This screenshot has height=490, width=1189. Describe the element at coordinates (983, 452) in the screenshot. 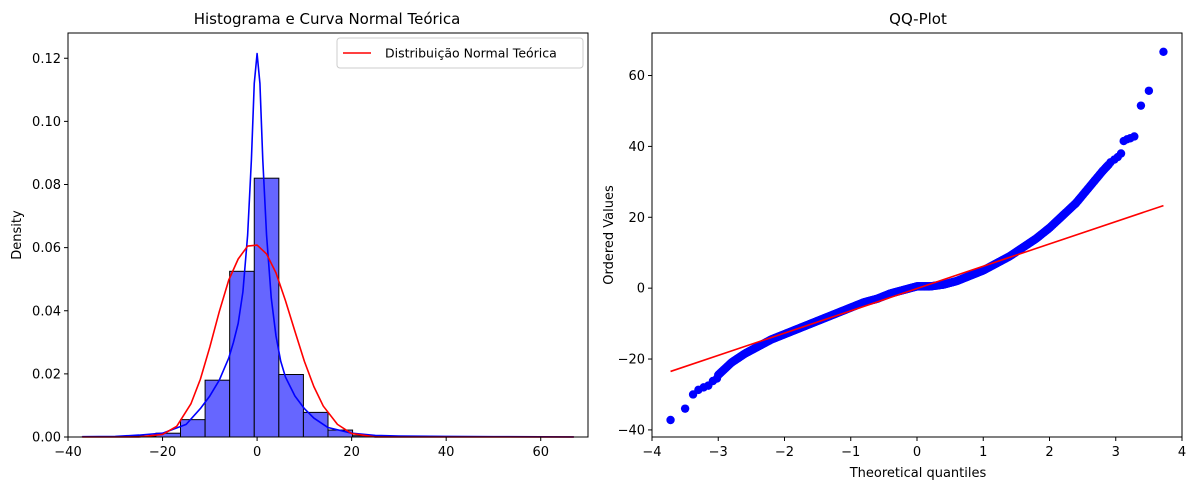

I see `x-tick-label: 1` at that location.